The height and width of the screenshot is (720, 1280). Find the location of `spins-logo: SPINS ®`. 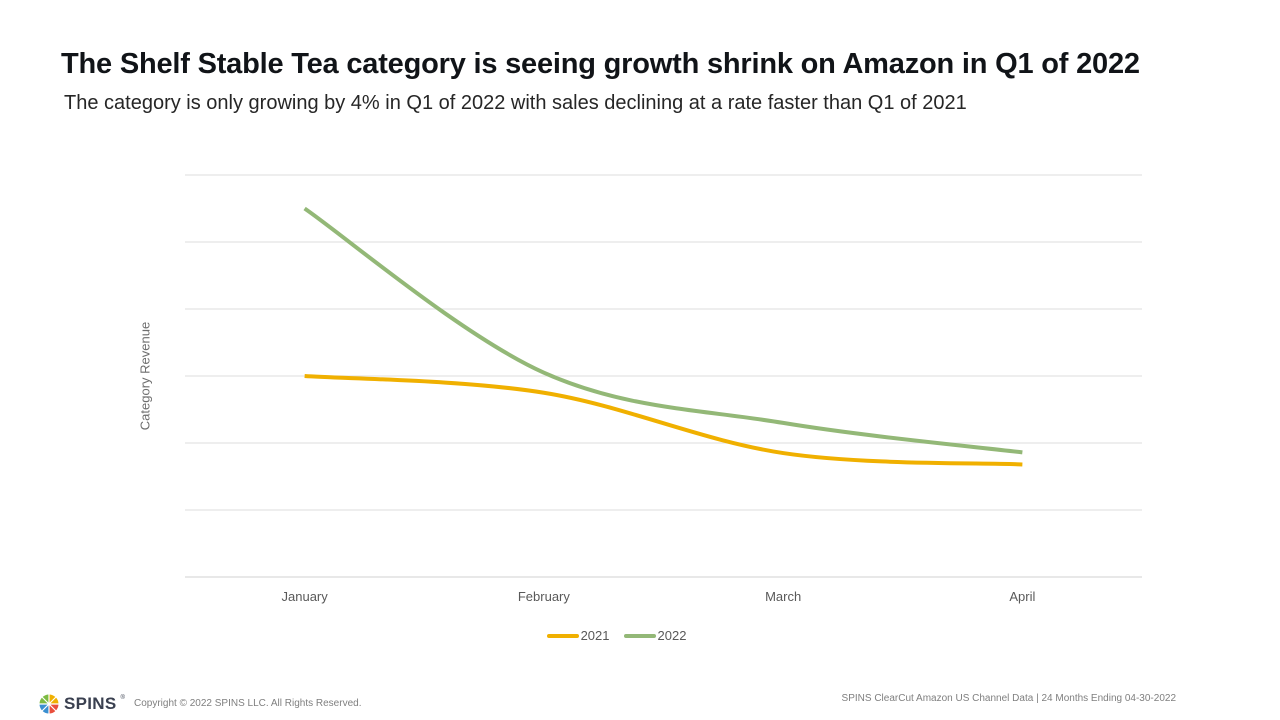

spins-logo: SPINS ® is located at coordinates (81, 704).